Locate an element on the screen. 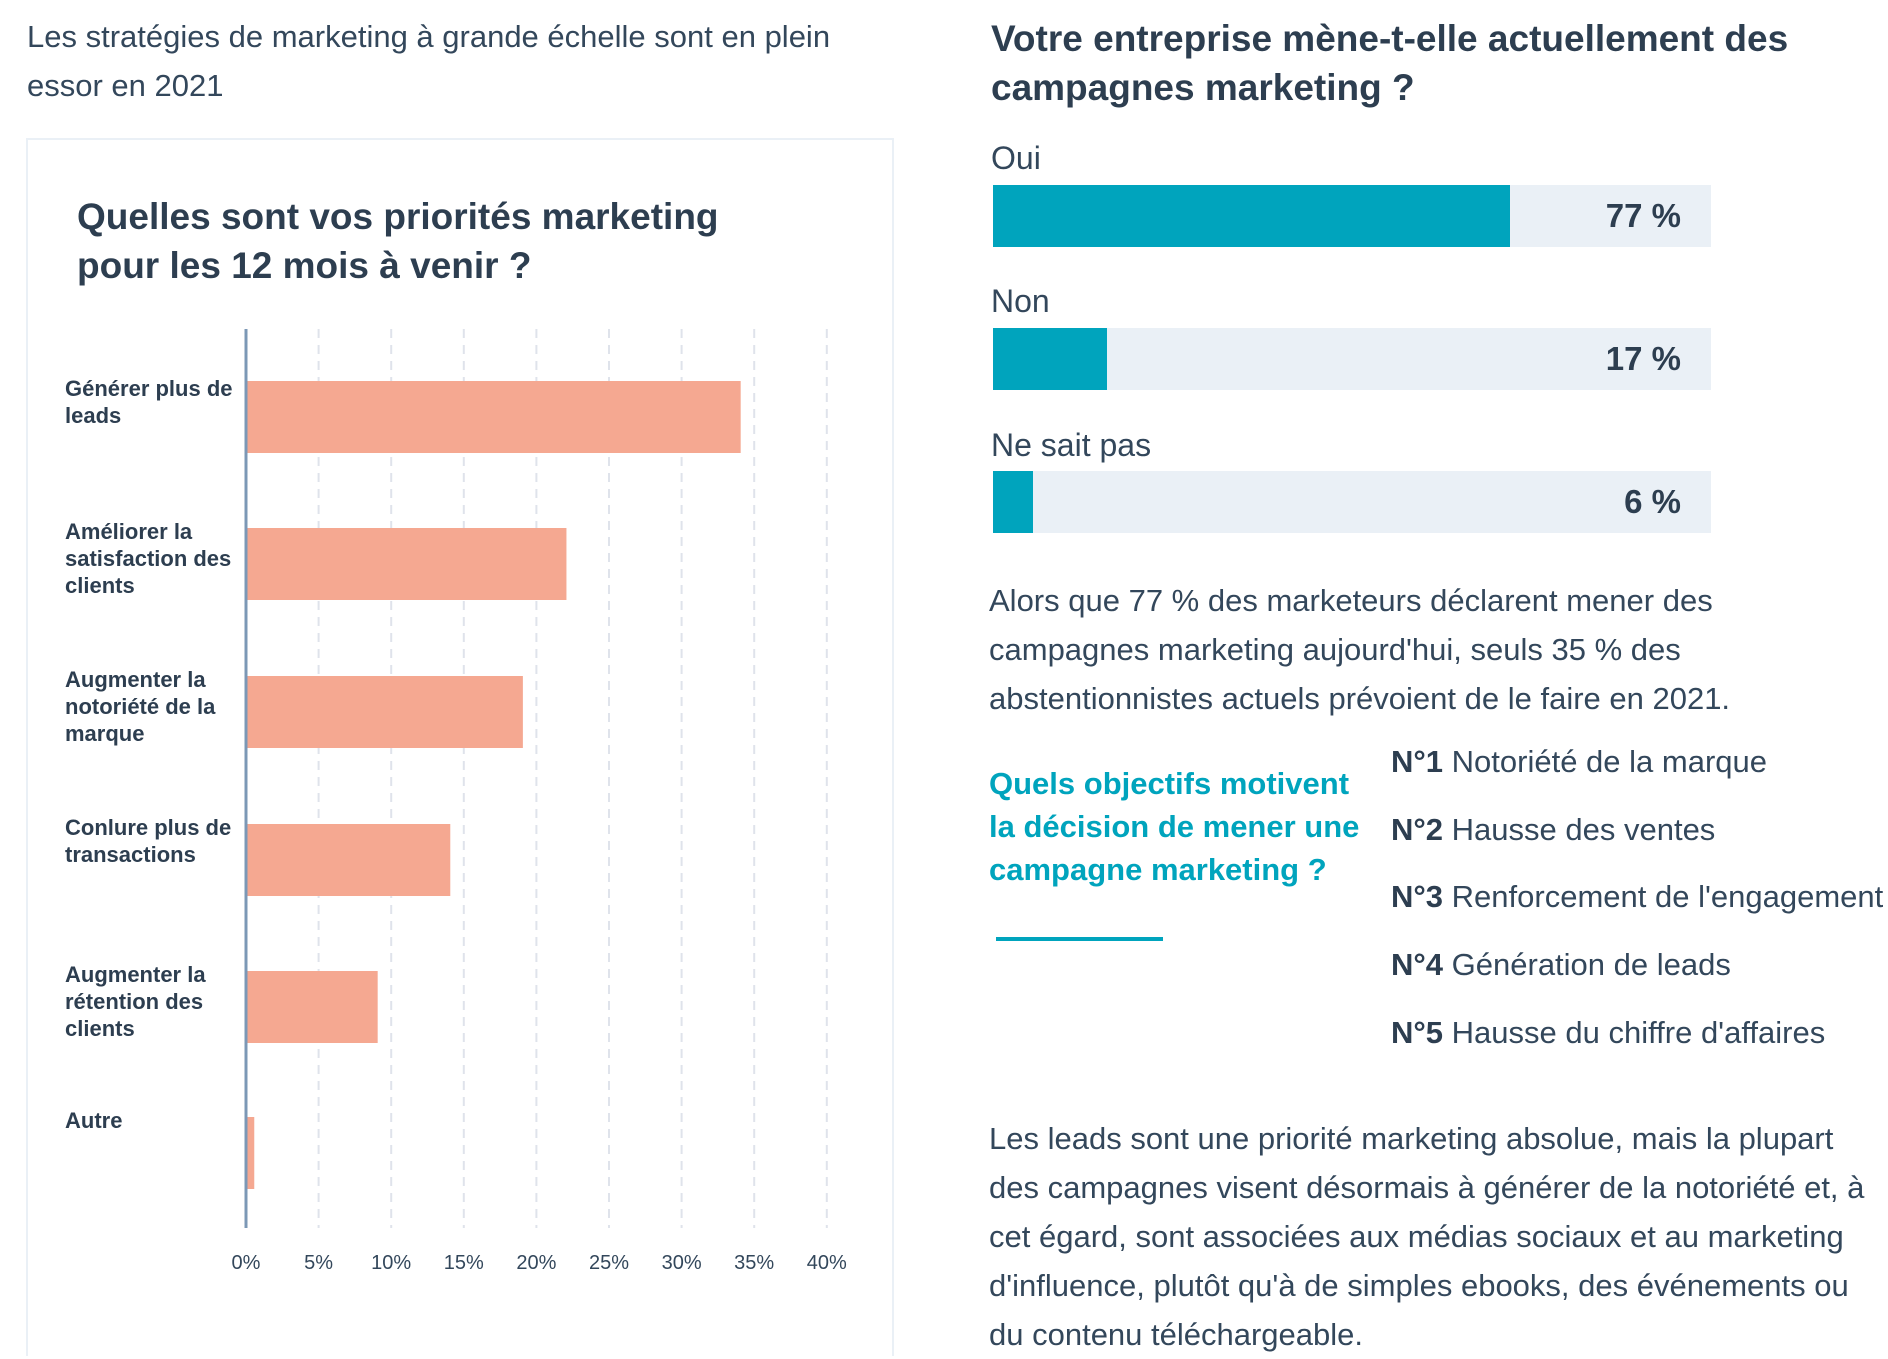 The height and width of the screenshot is (1359, 1888). objective-label: Génération de leads is located at coordinates (1591, 964).